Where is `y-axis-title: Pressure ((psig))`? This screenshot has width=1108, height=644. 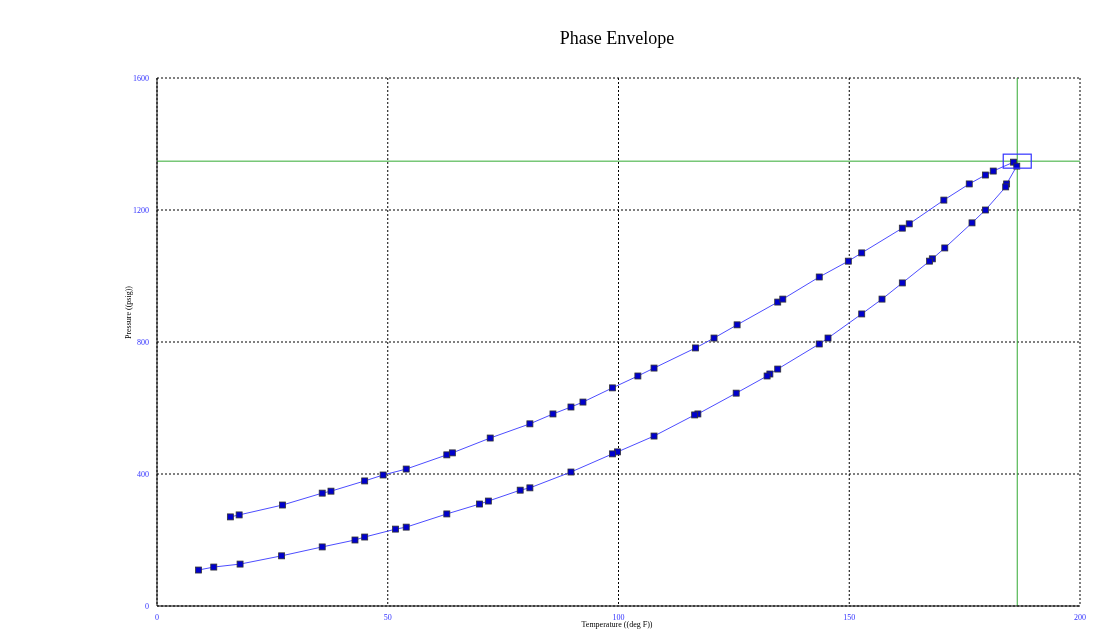
y-axis-title: Pressure ((psig)) is located at coordinates (128, 313).